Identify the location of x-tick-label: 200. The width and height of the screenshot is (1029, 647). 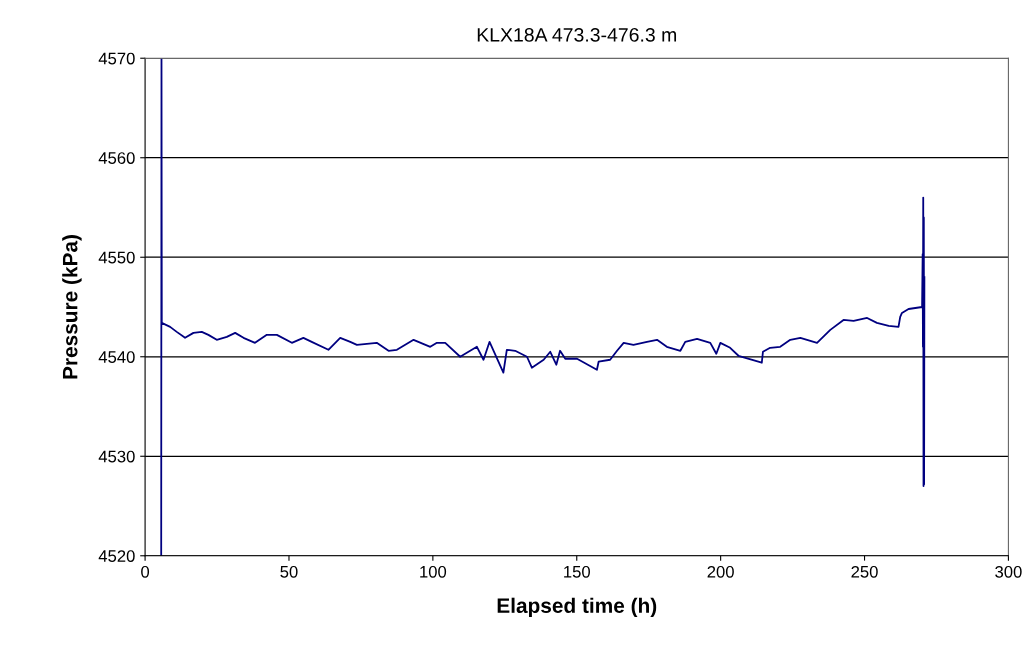
(720, 571).